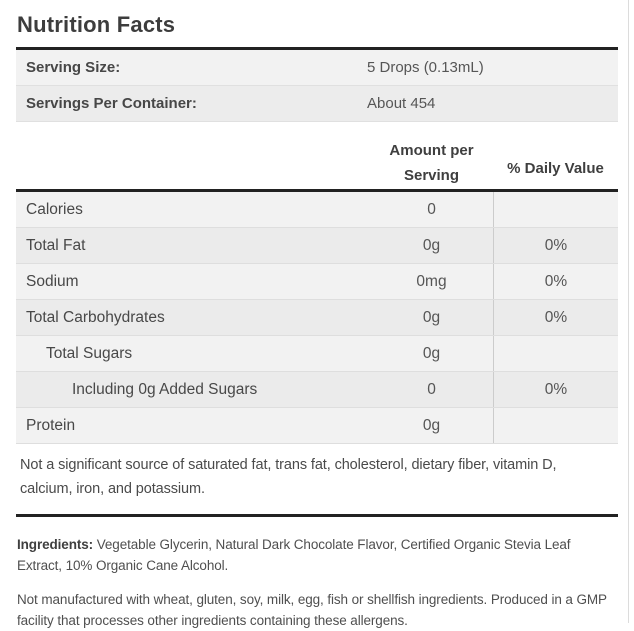  I want to click on nutrient-label: Protein, so click(51, 425).